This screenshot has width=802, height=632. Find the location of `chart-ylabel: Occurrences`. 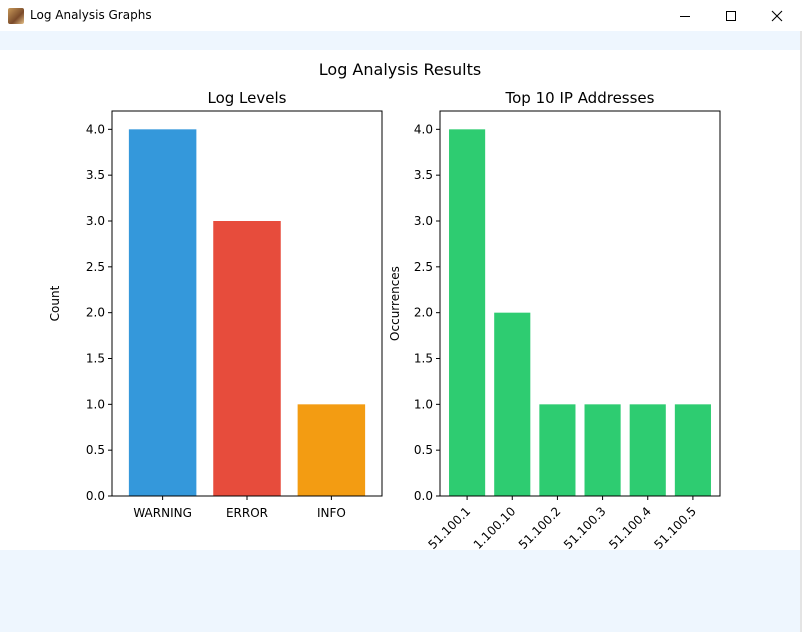

chart-ylabel: Occurrences is located at coordinates (395, 303).